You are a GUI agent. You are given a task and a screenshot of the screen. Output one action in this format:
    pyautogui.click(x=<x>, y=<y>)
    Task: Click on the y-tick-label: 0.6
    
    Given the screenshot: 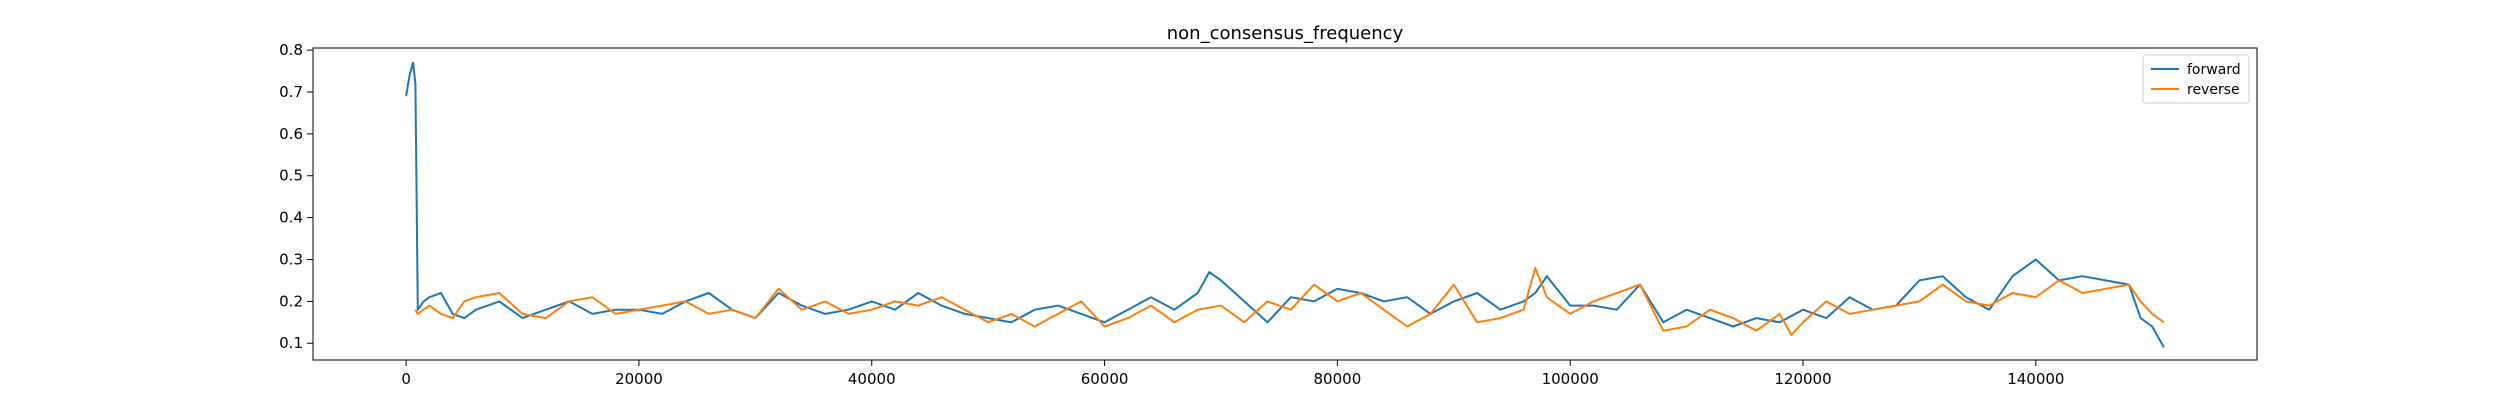 What is the action you would take?
    pyautogui.click(x=291, y=134)
    